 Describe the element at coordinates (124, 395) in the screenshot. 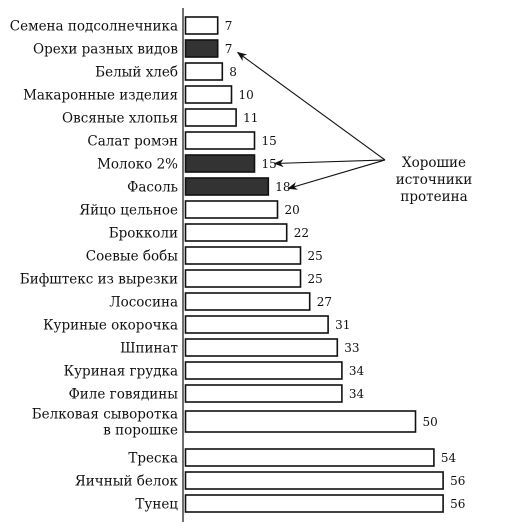

I see `category-label: Филе говядины` at that location.